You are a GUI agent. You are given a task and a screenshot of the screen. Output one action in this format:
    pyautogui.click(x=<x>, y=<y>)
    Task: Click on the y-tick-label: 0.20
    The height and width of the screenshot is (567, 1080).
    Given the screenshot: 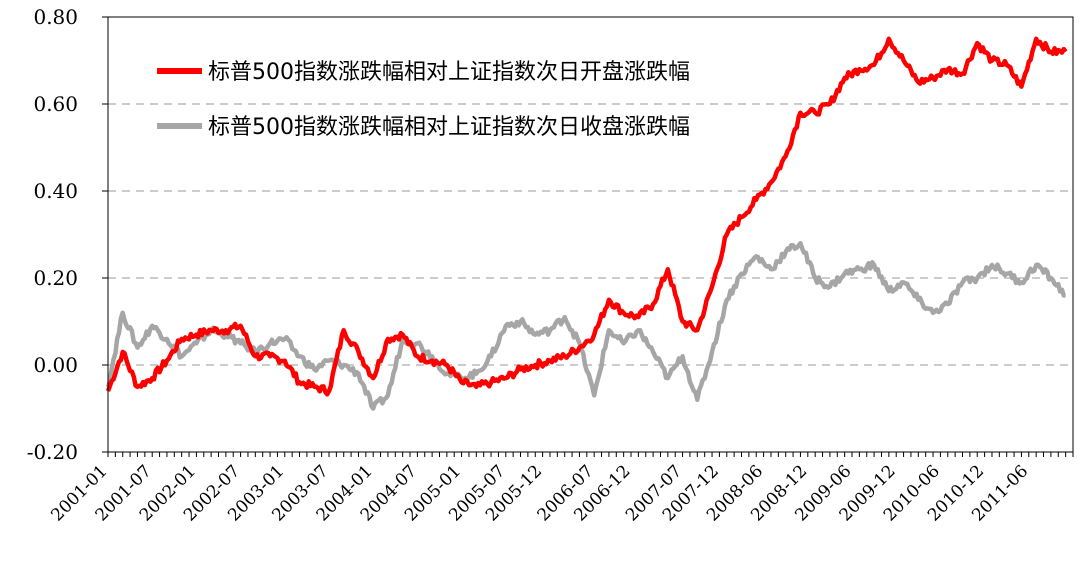 What is the action you would take?
    pyautogui.click(x=55, y=278)
    